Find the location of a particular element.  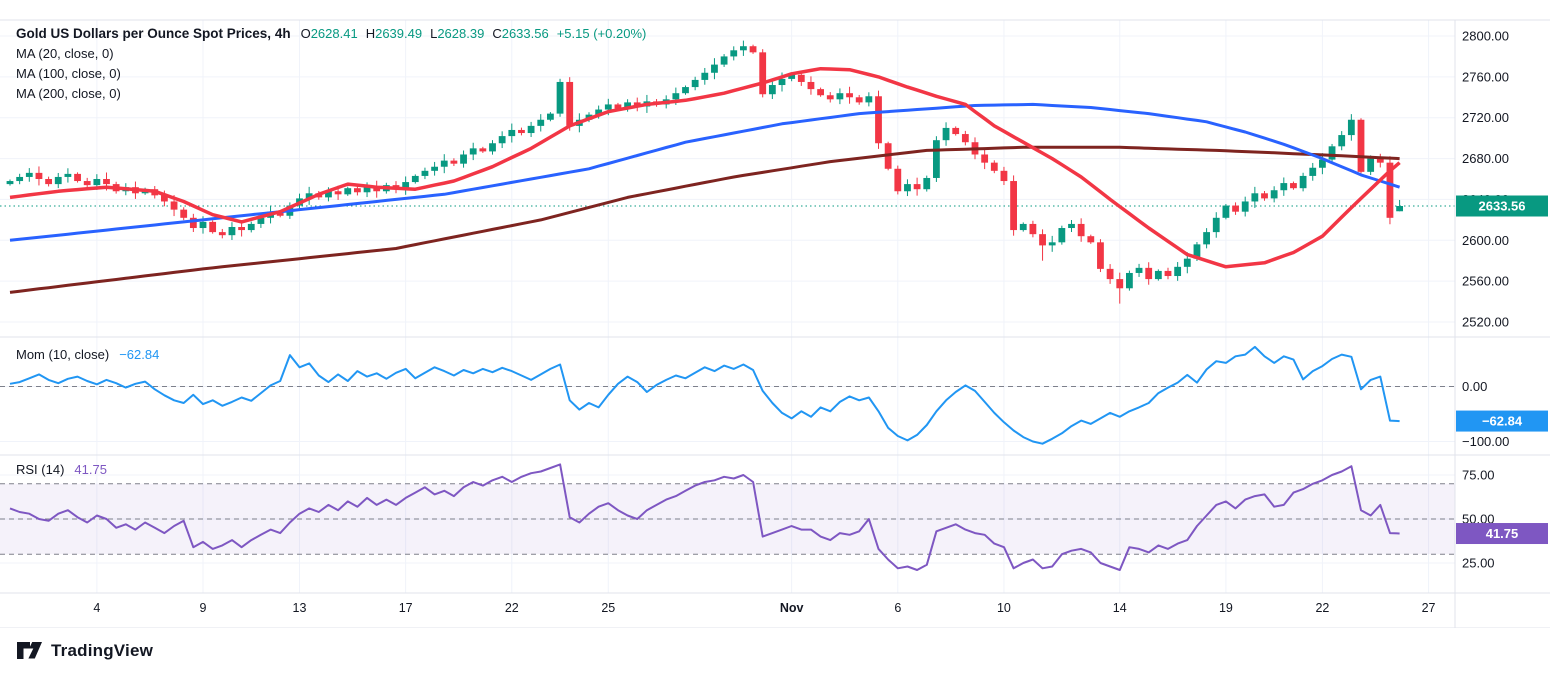

momentum-value-badge: −62.84 is located at coordinates (1502, 421).